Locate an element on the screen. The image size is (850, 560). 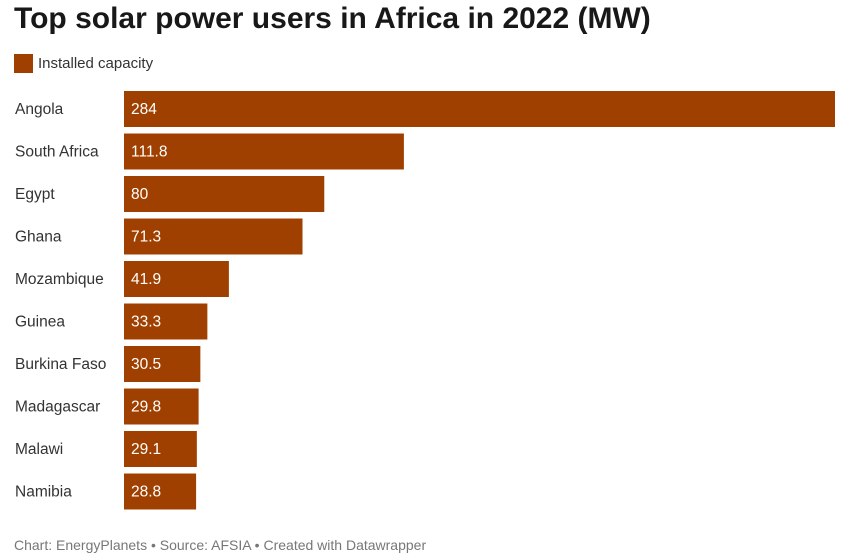
bar-egypt is located at coordinates (224, 194).